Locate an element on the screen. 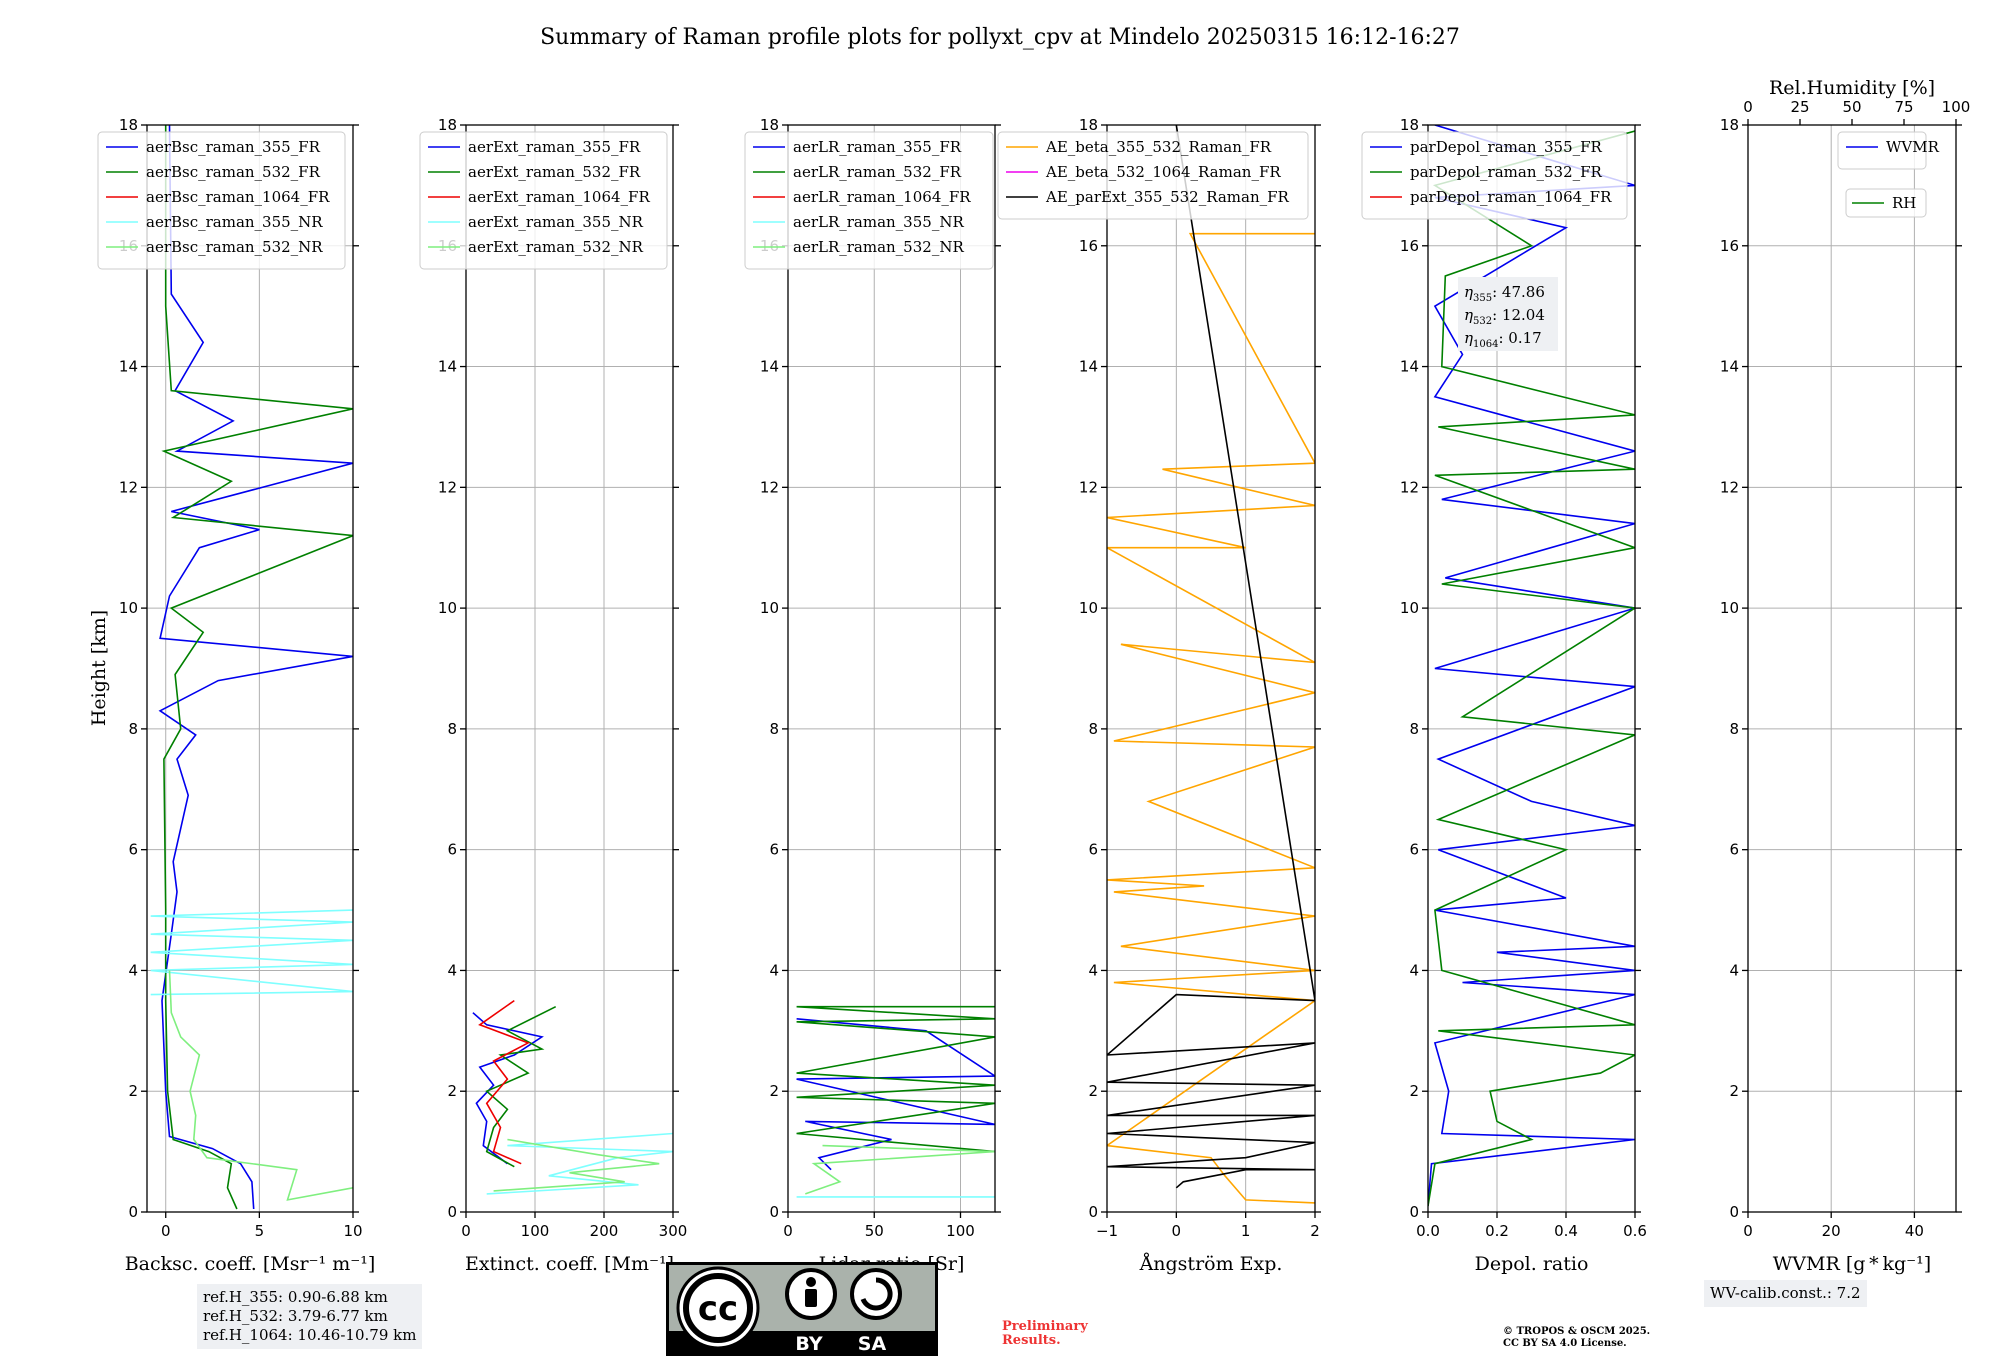 This screenshot has width=2000, height=1360. eta-box is located at coordinates (1508, 314).